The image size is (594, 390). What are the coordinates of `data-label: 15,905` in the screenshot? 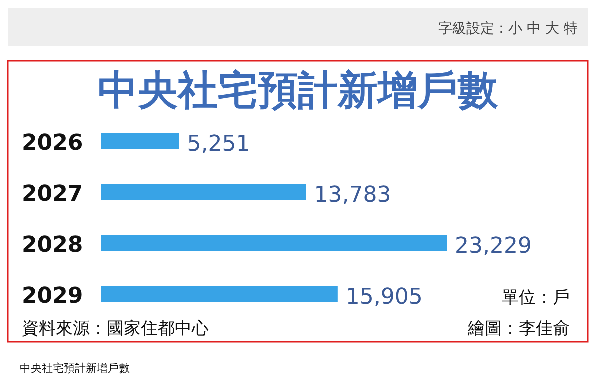 It's located at (384, 297).